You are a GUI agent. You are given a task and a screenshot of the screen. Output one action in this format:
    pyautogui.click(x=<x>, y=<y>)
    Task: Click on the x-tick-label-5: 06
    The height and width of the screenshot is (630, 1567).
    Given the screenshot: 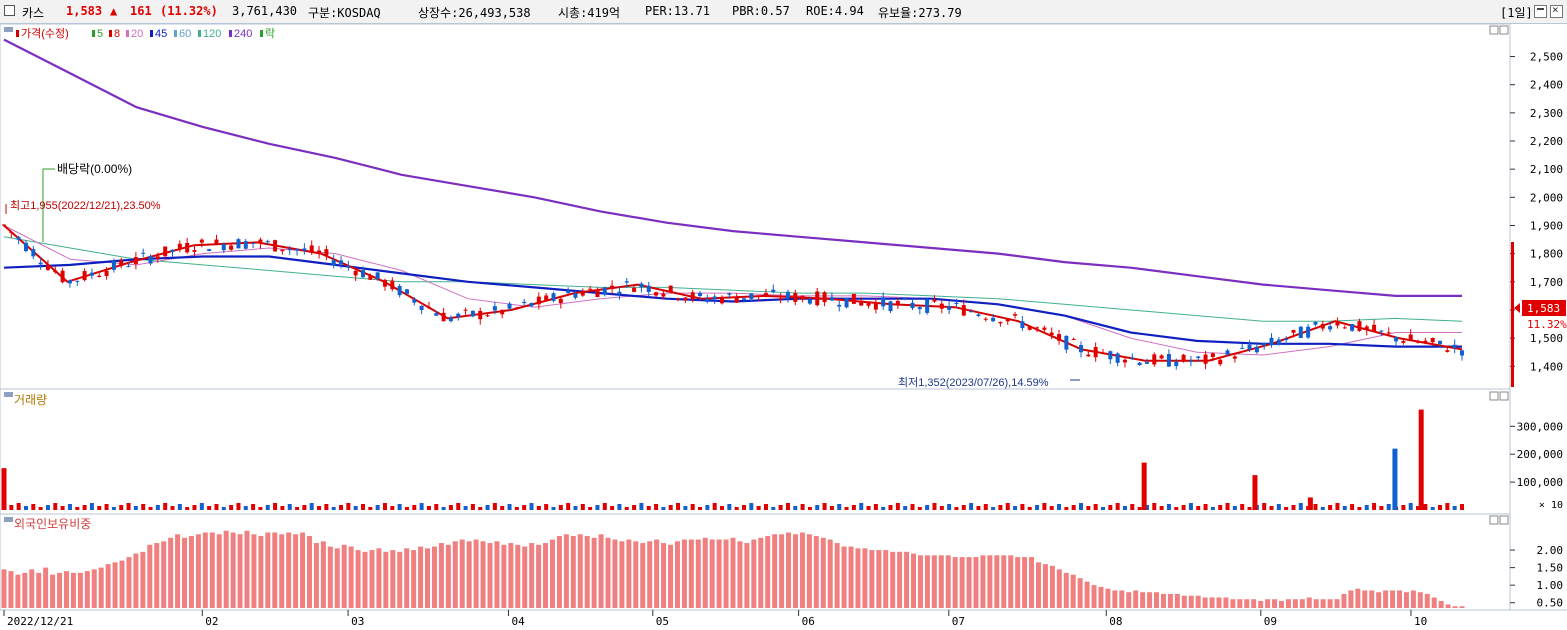 What is the action you would take?
    pyautogui.click(x=808, y=621)
    